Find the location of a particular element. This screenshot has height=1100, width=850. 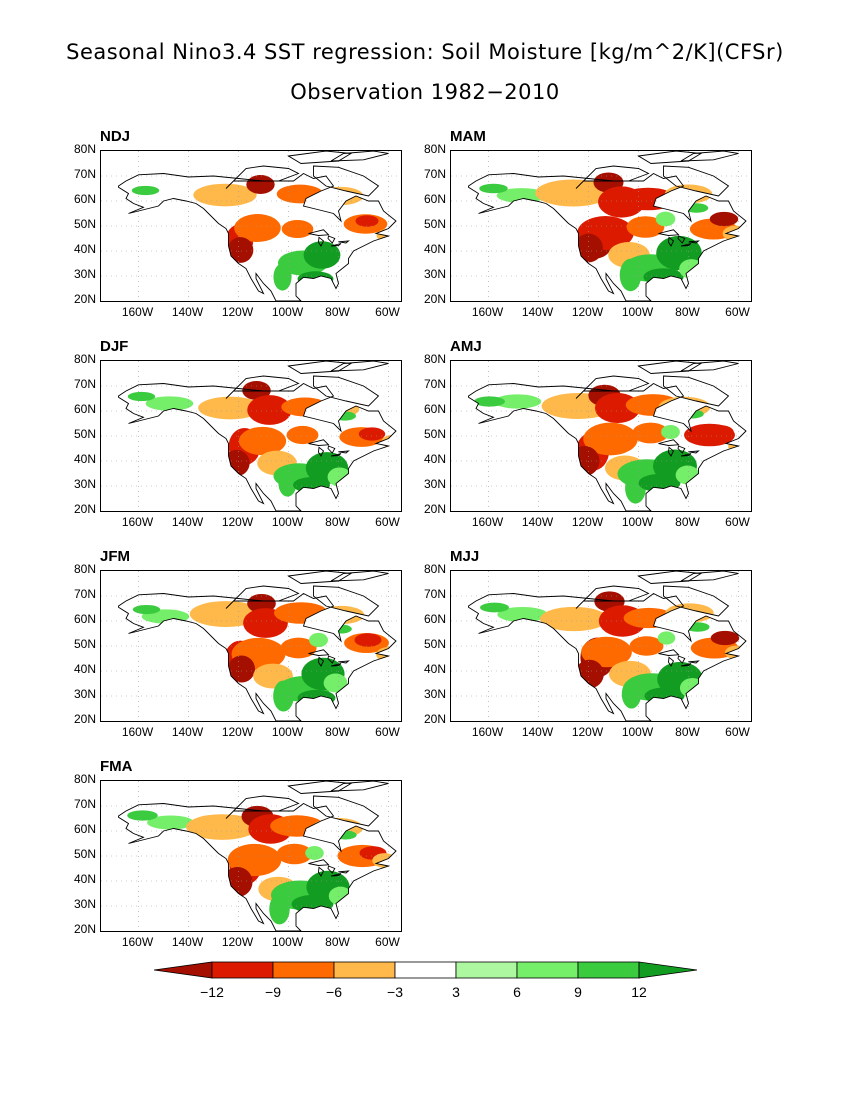

figure-subtitle: Observation 1982−2010 is located at coordinates (425, 92).